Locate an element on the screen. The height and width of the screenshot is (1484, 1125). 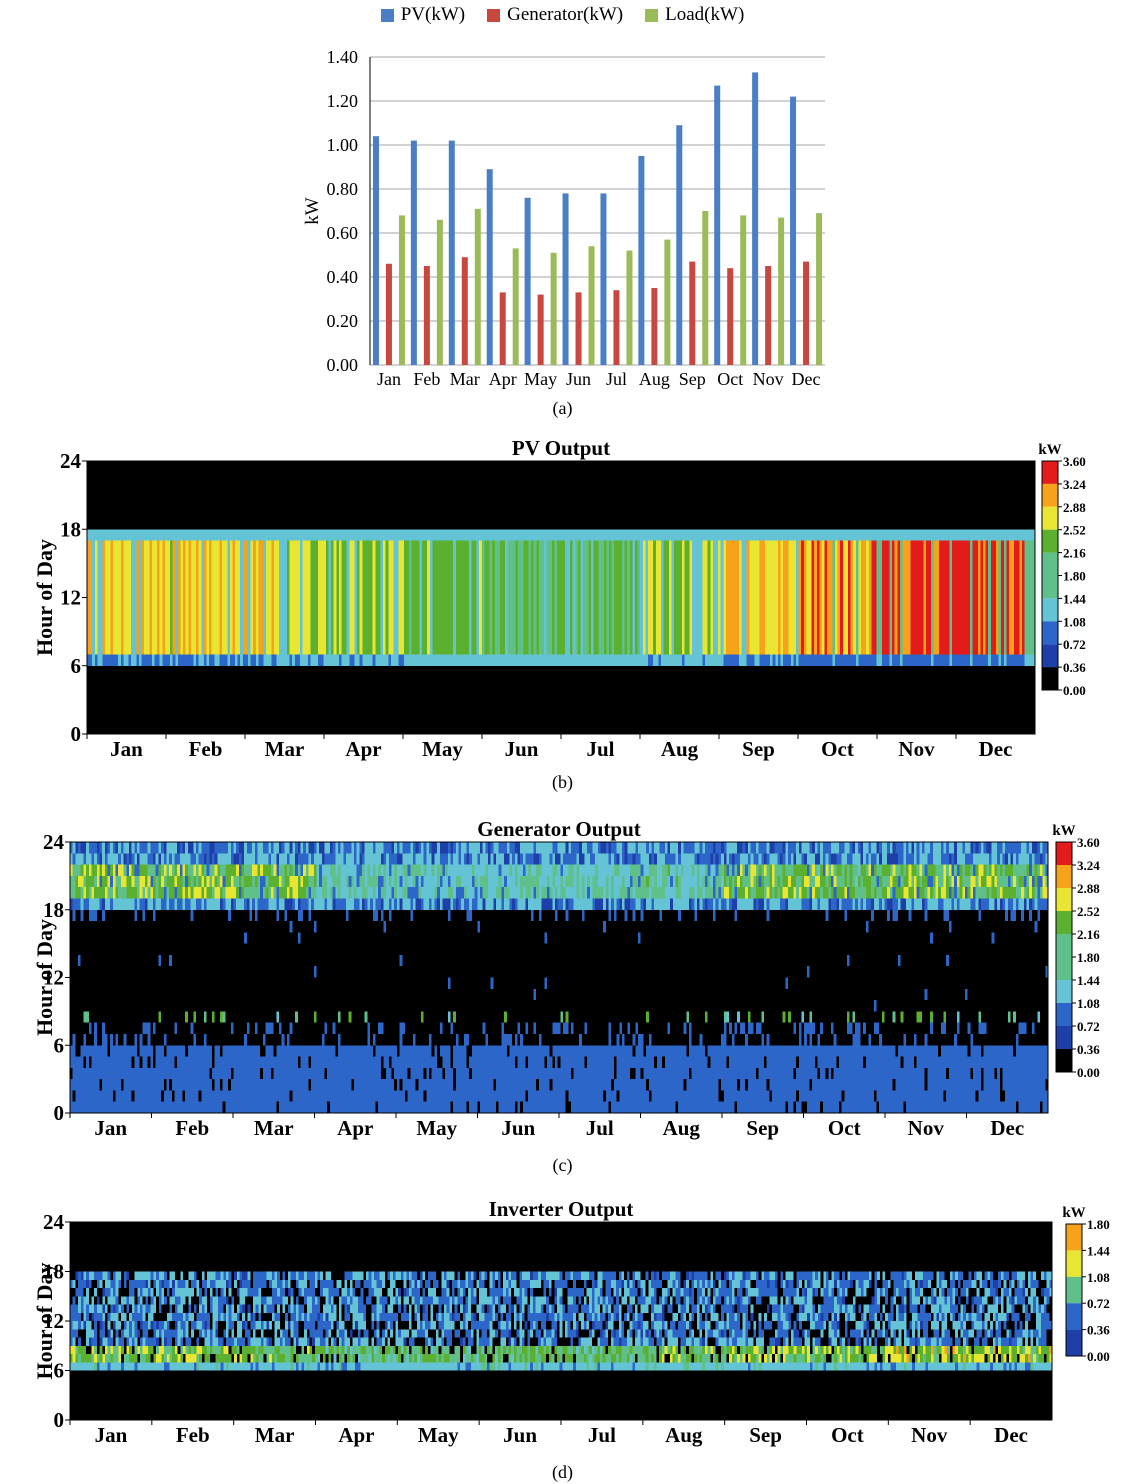
legend-swatch-pv is located at coordinates (387, 15).